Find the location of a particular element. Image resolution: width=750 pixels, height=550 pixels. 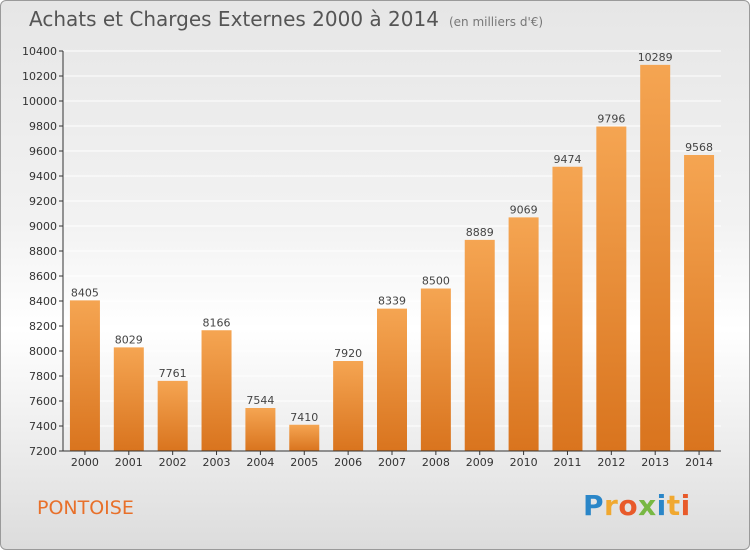

y-tick-label: 8000 is located at coordinates (43, 351).